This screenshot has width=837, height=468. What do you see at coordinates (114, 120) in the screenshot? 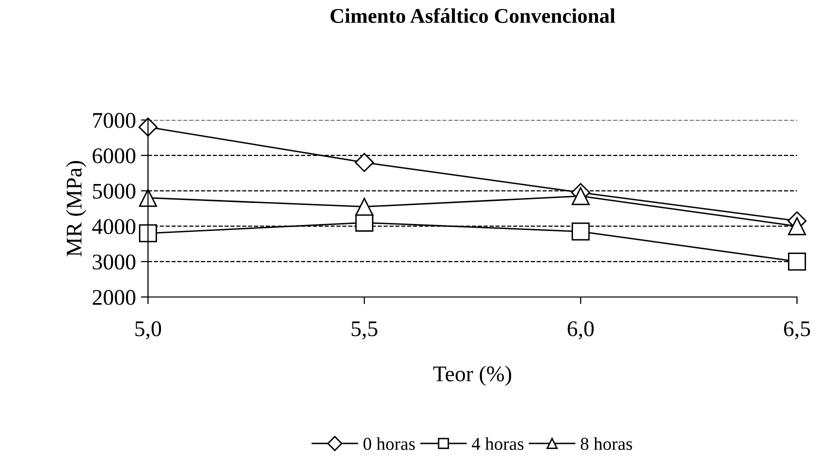
I see `y-tick-label: 7000` at bounding box center [114, 120].